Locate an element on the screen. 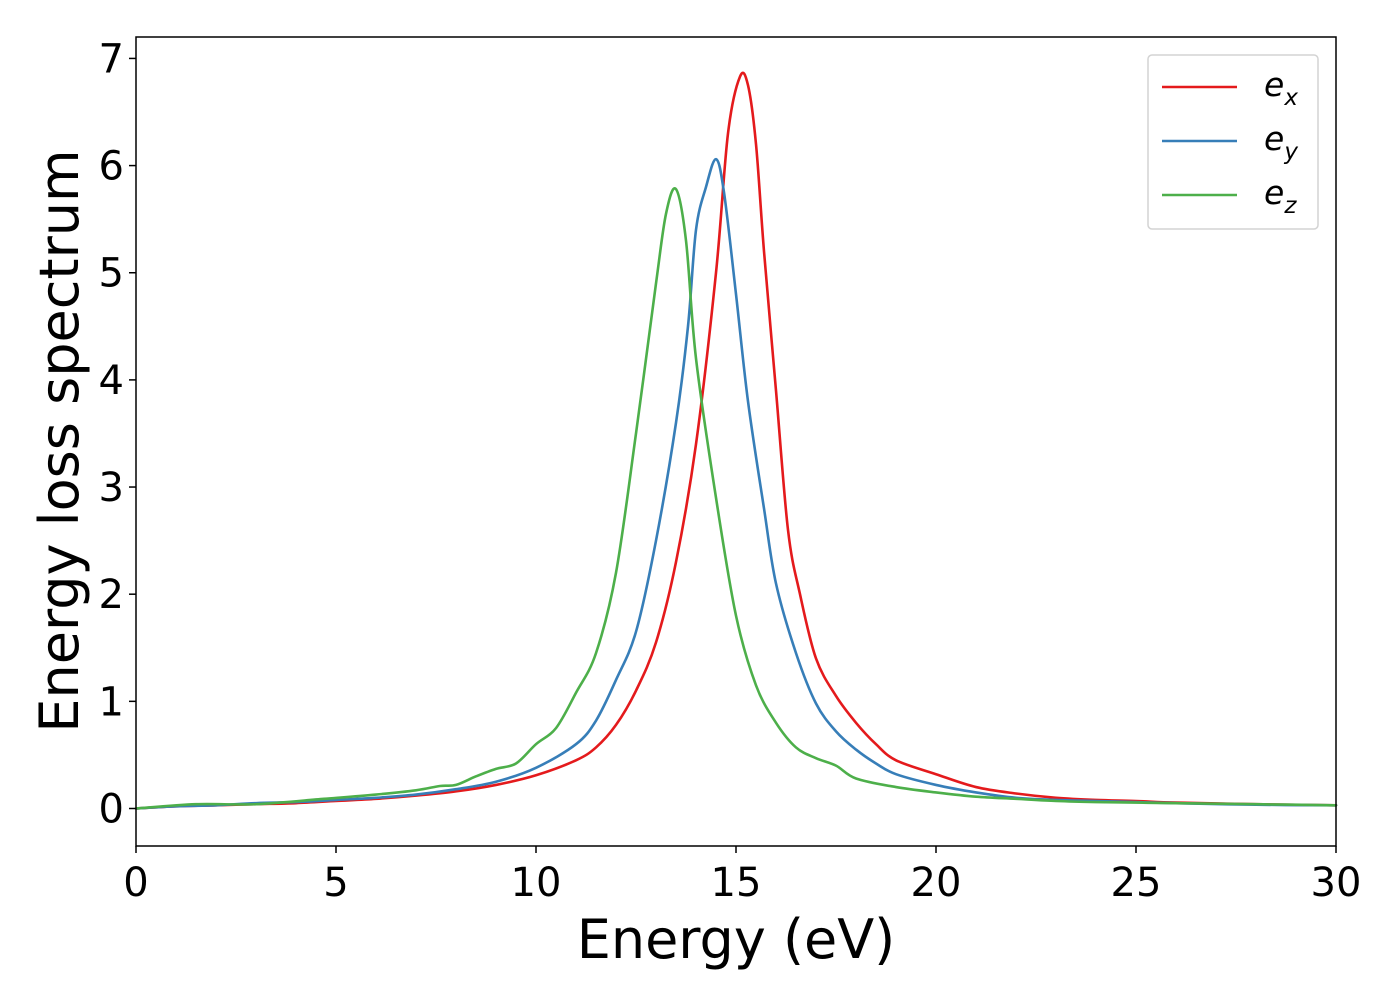  x-axis-label: Energy (eV) is located at coordinates (736, 939).